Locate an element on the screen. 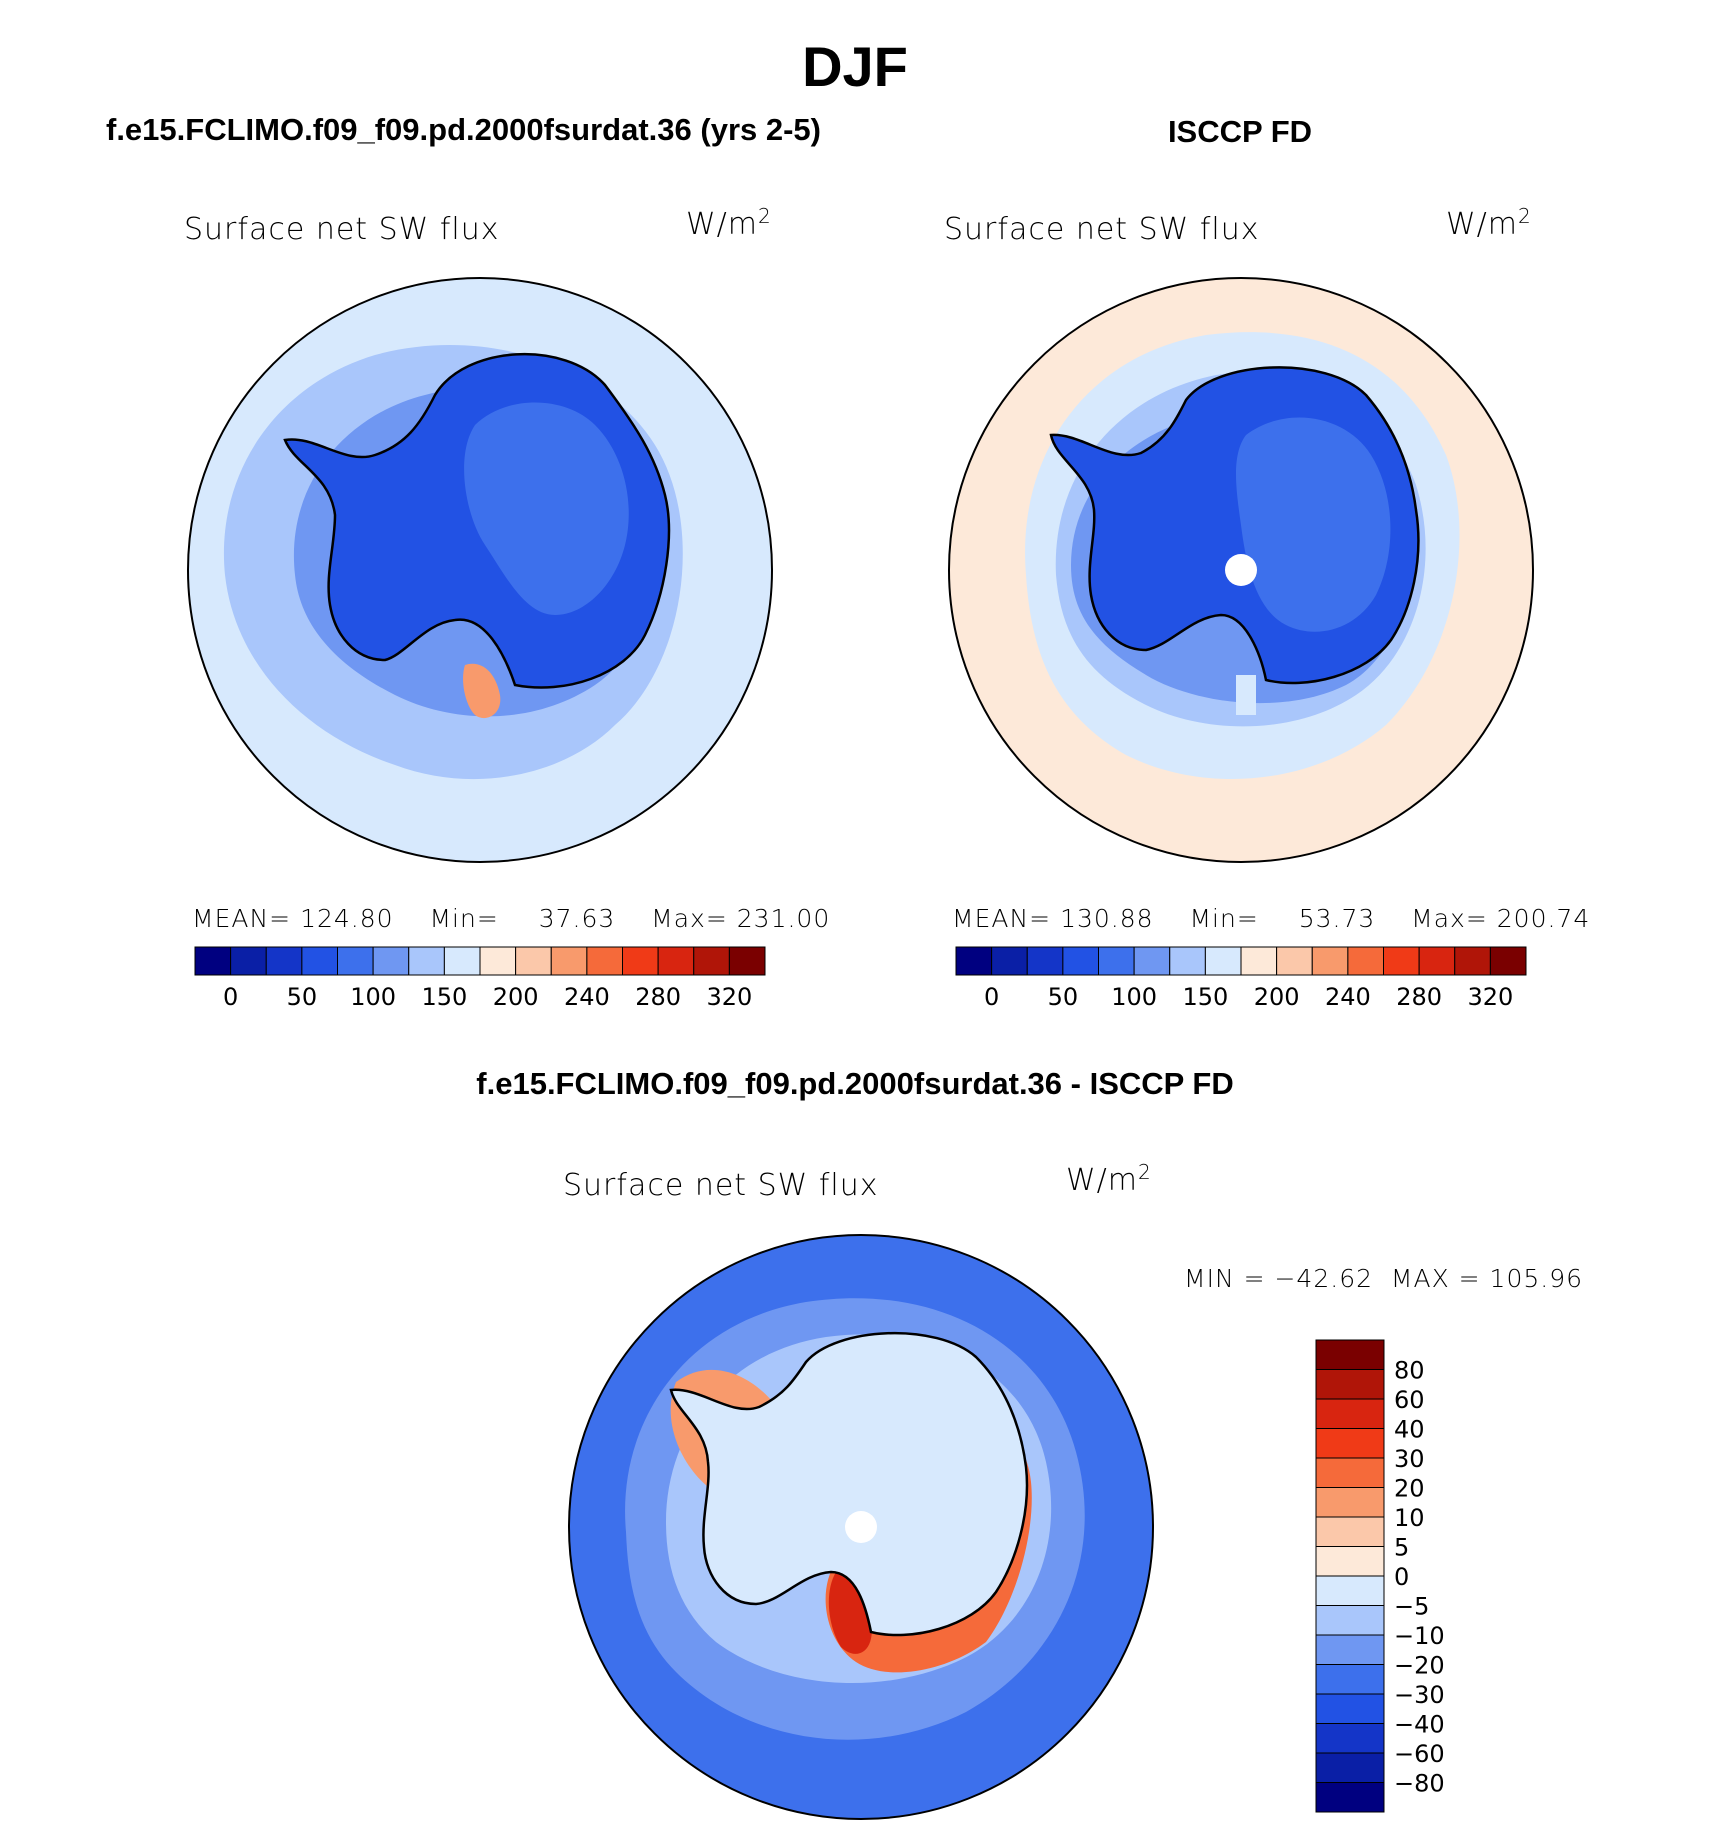 This screenshot has width=1710, height=1822. model-colorbar-tick-label: 100 is located at coordinates (373, 997).